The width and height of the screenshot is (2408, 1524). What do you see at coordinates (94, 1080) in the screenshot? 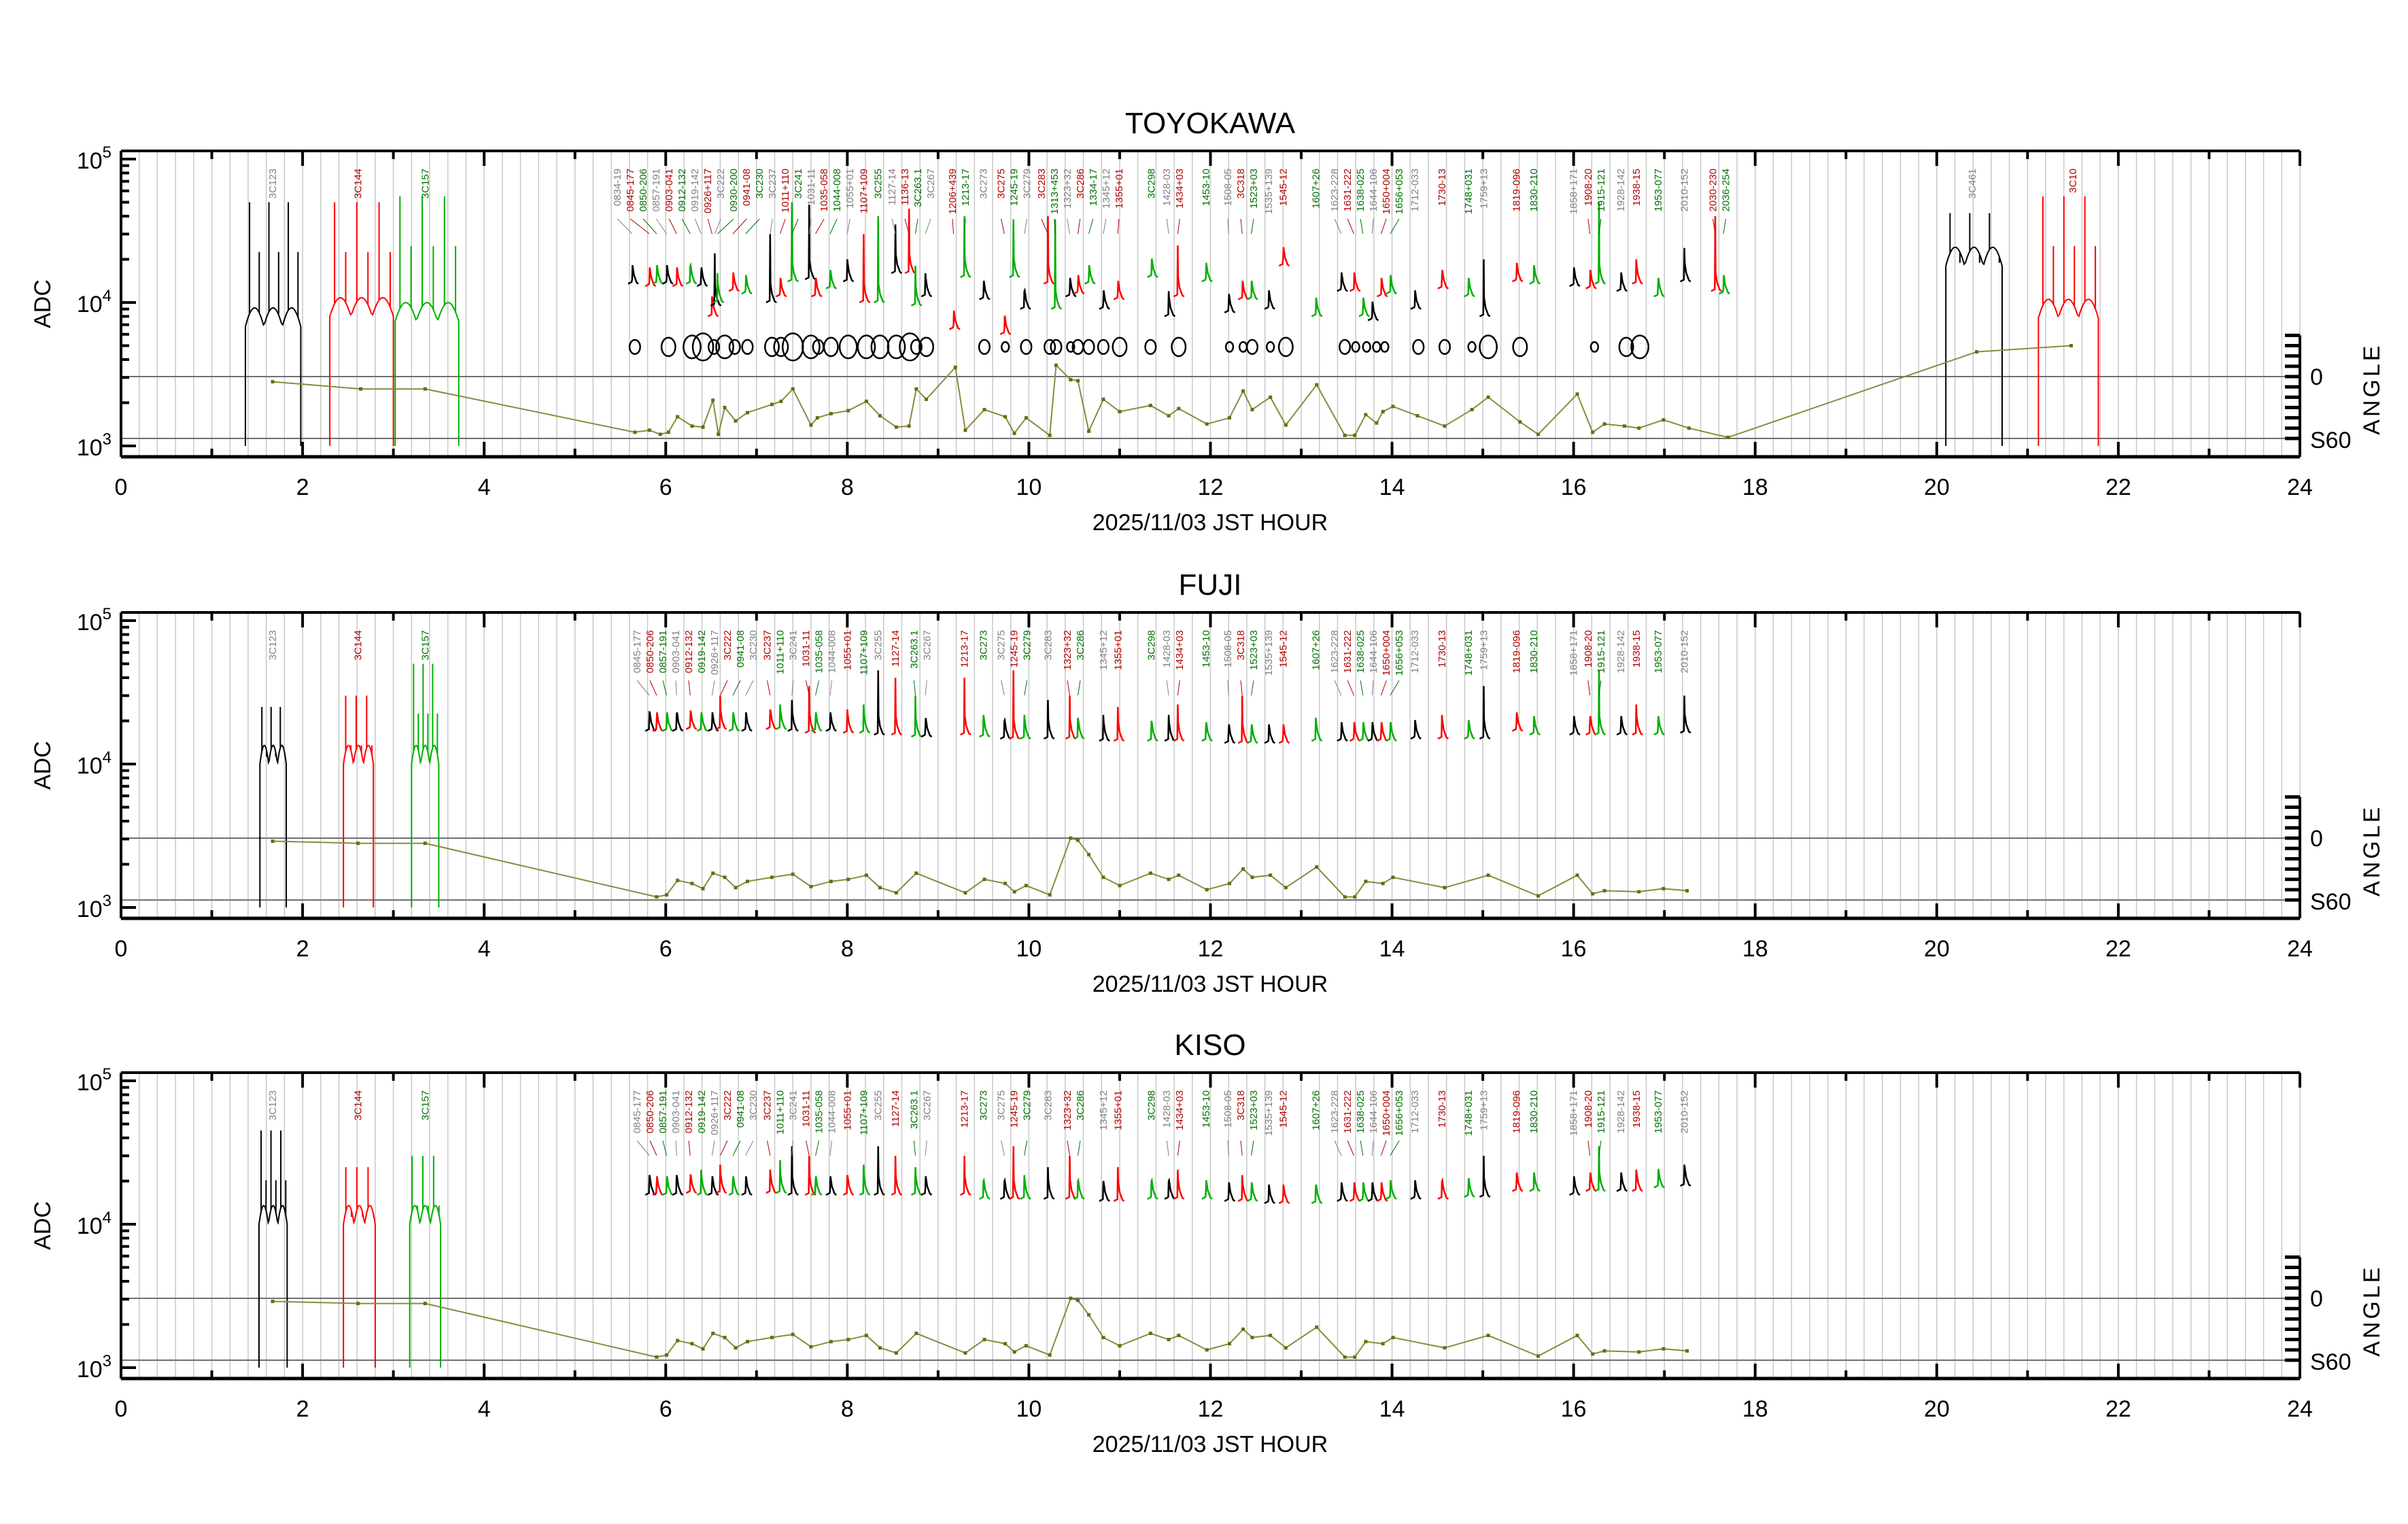
I see `y-tick-label: 10⁵` at bounding box center [94, 1080].